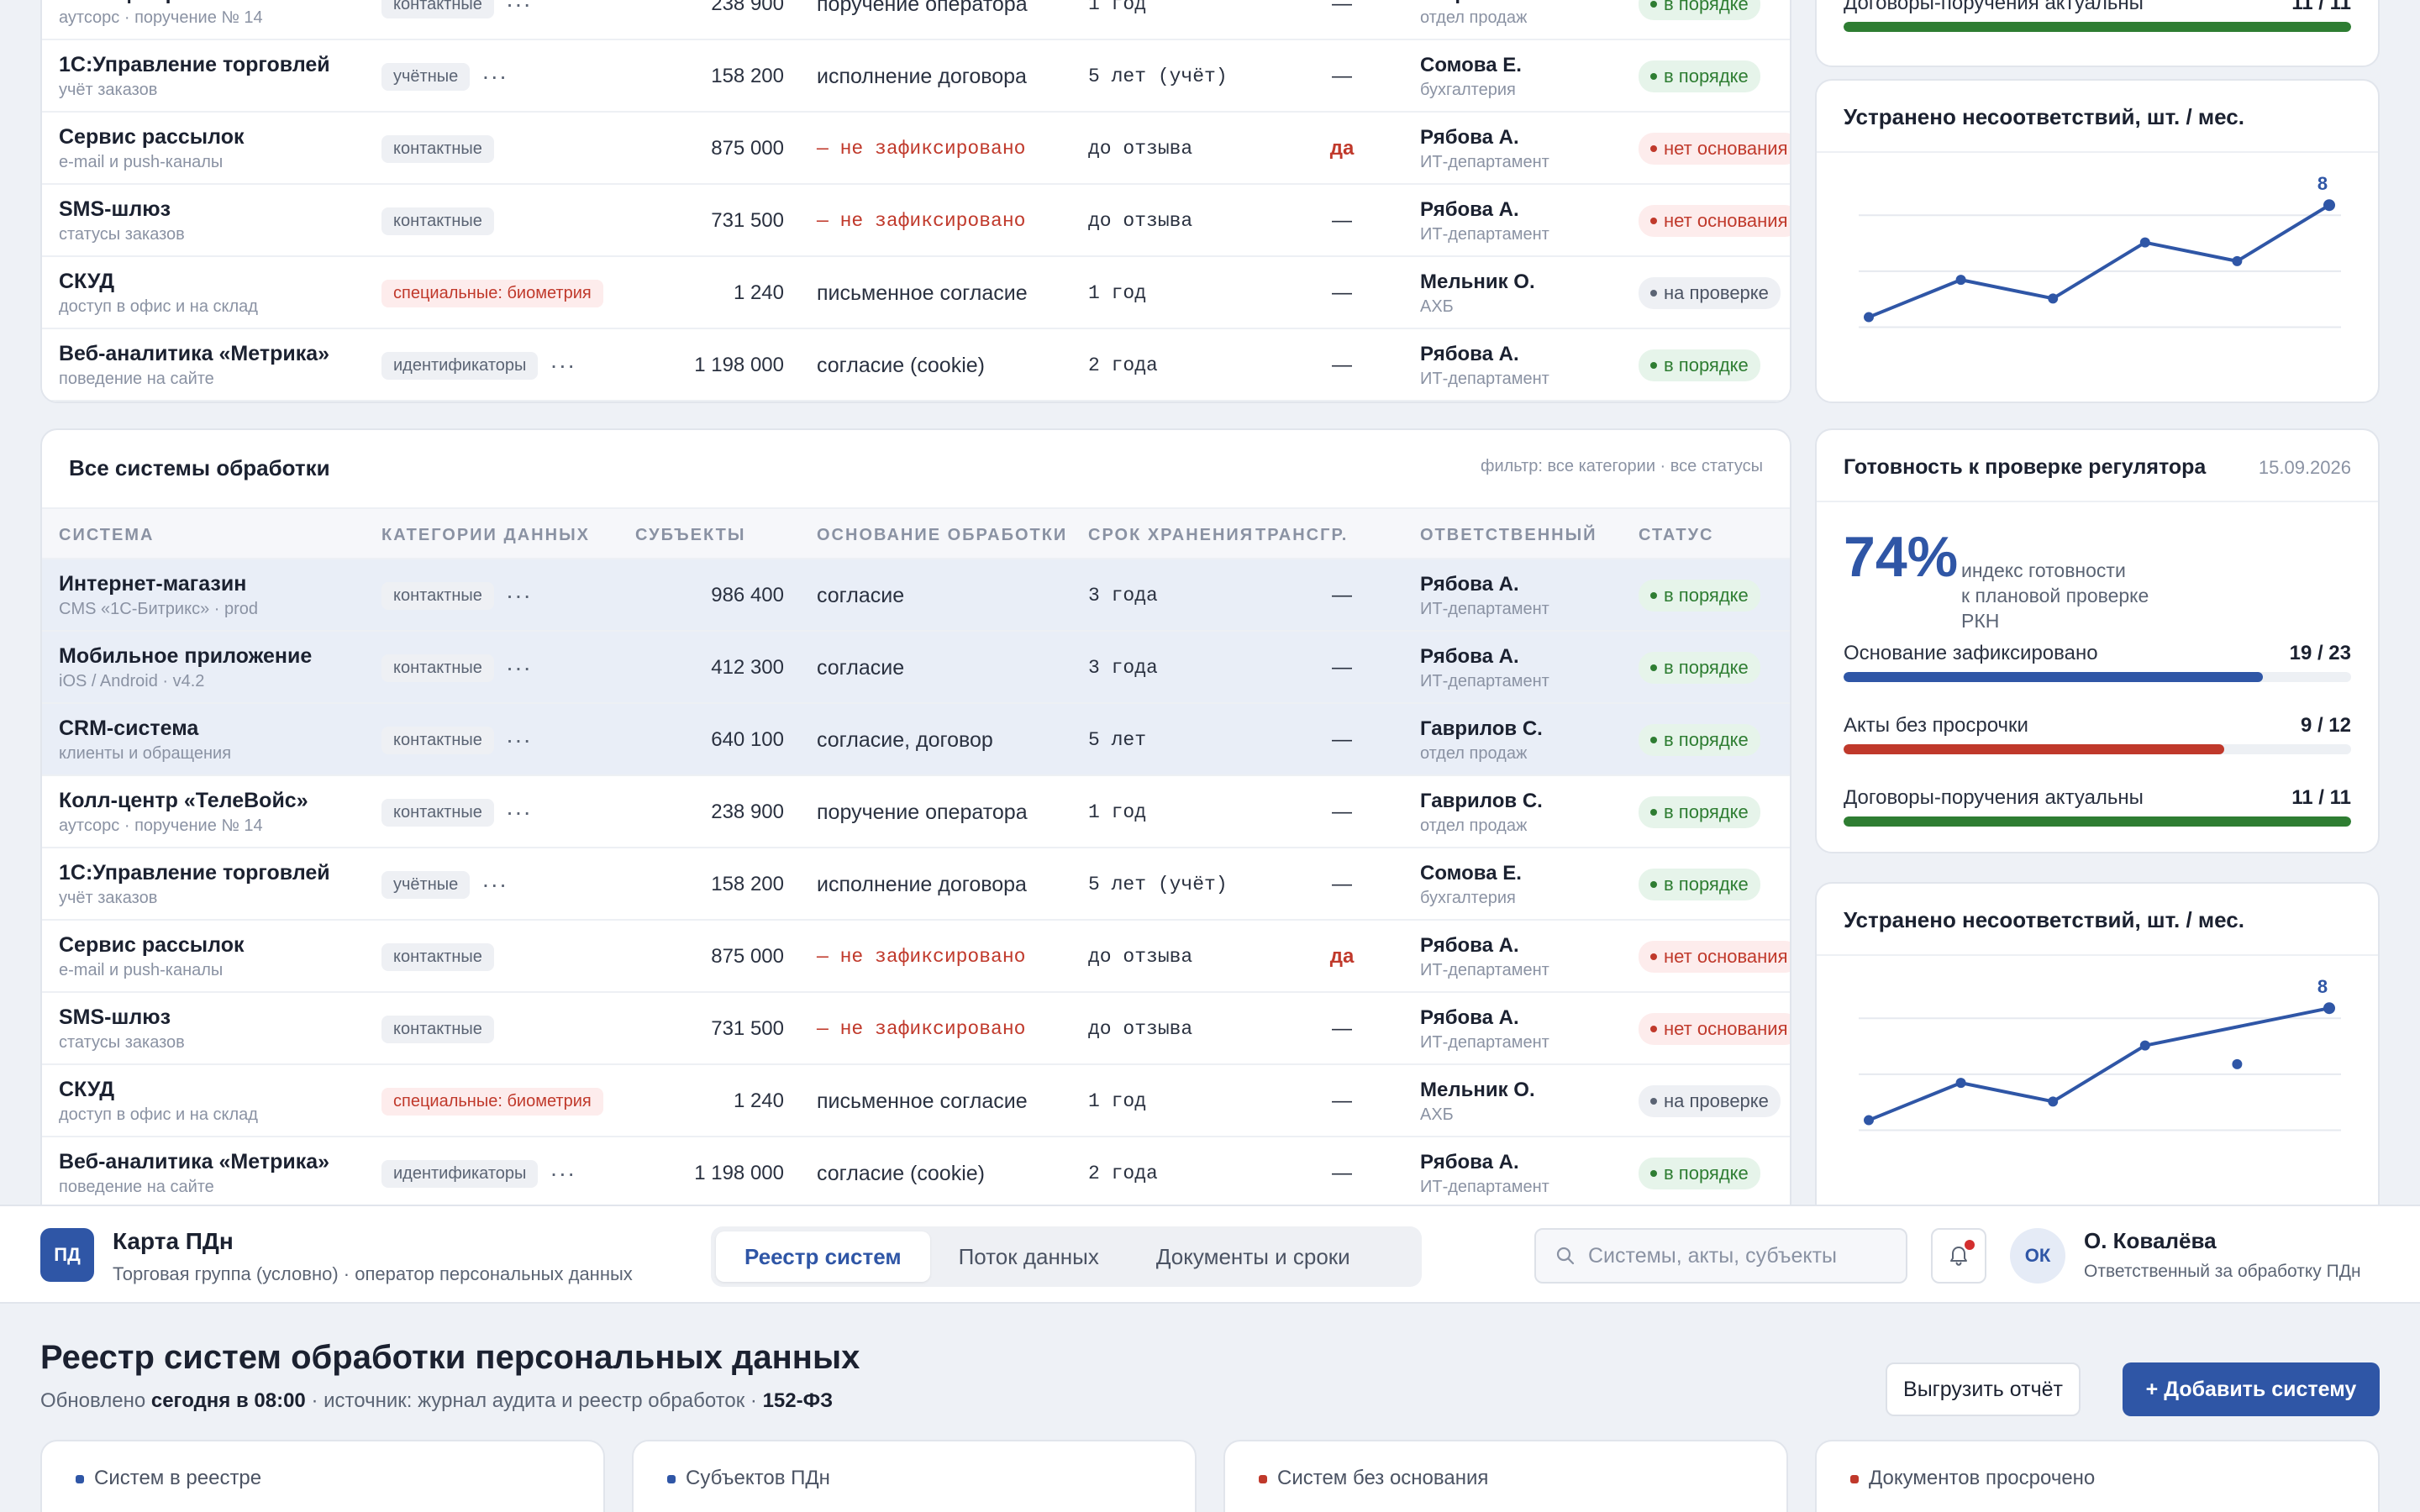 Image resolution: width=2420 pixels, height=1512 pixels. I want to click on status-cell: в порядке, so click(1714, 76).